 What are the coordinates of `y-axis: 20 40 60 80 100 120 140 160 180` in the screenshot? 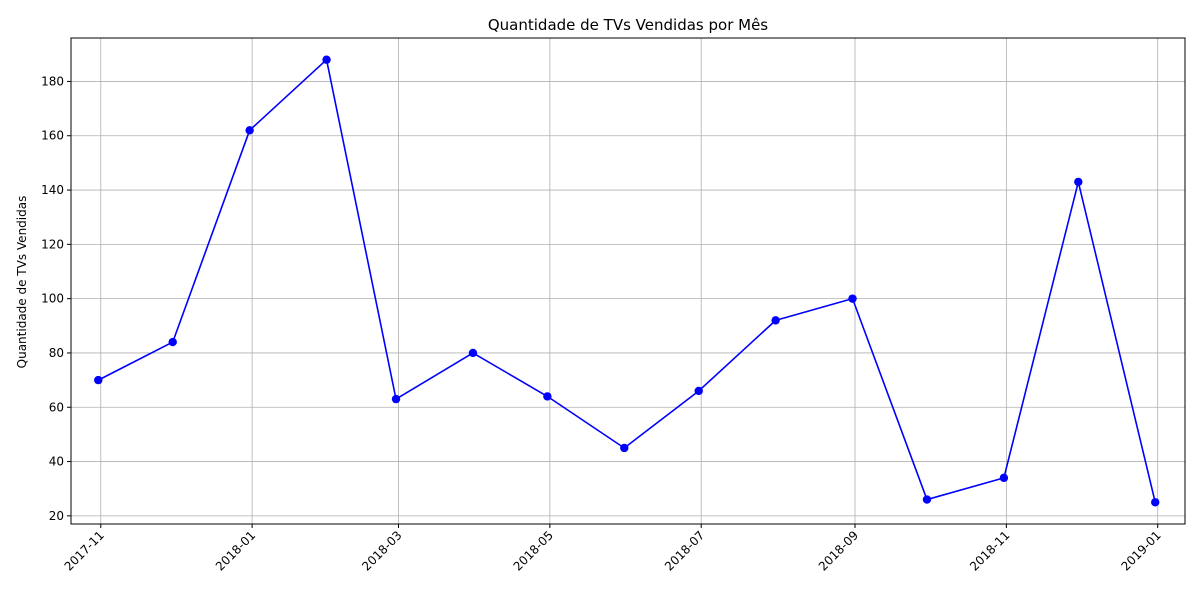 It's located at (56, 298).